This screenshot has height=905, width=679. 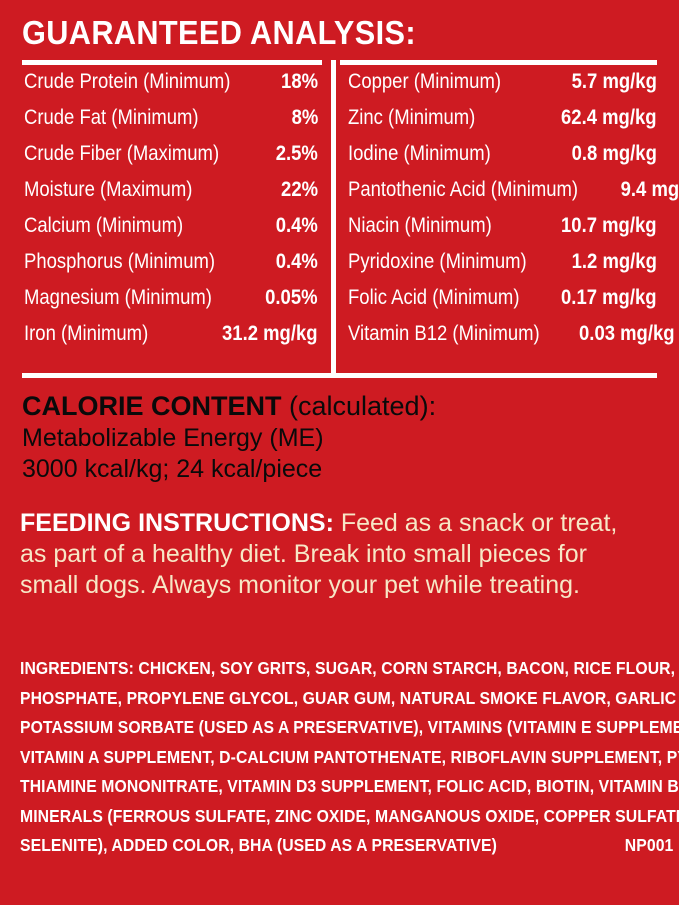 What do you see at coordinates (614, 153) in the screenshot?
I see `nutrient-value: 0.8 mg/kg` at bounding box center [614, 153].